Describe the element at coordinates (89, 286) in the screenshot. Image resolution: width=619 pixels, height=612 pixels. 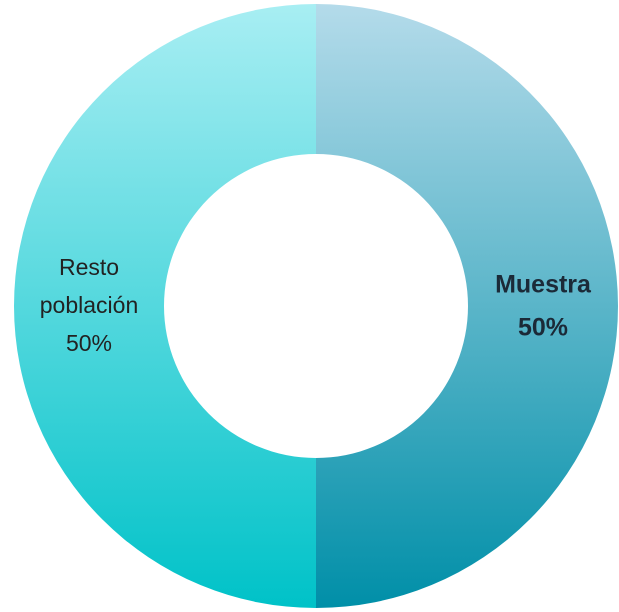
I see `category-label: Resto población` at that location.